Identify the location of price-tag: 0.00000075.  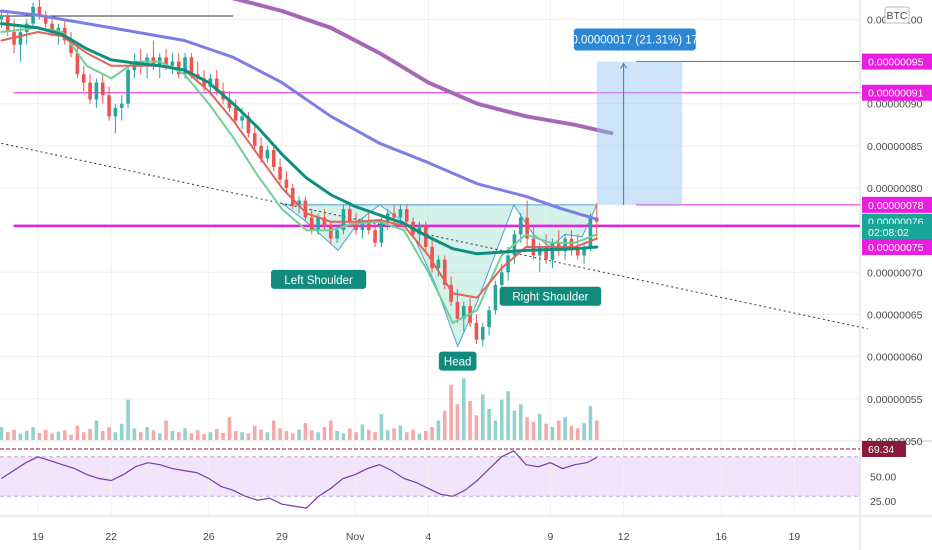
(896, 248).